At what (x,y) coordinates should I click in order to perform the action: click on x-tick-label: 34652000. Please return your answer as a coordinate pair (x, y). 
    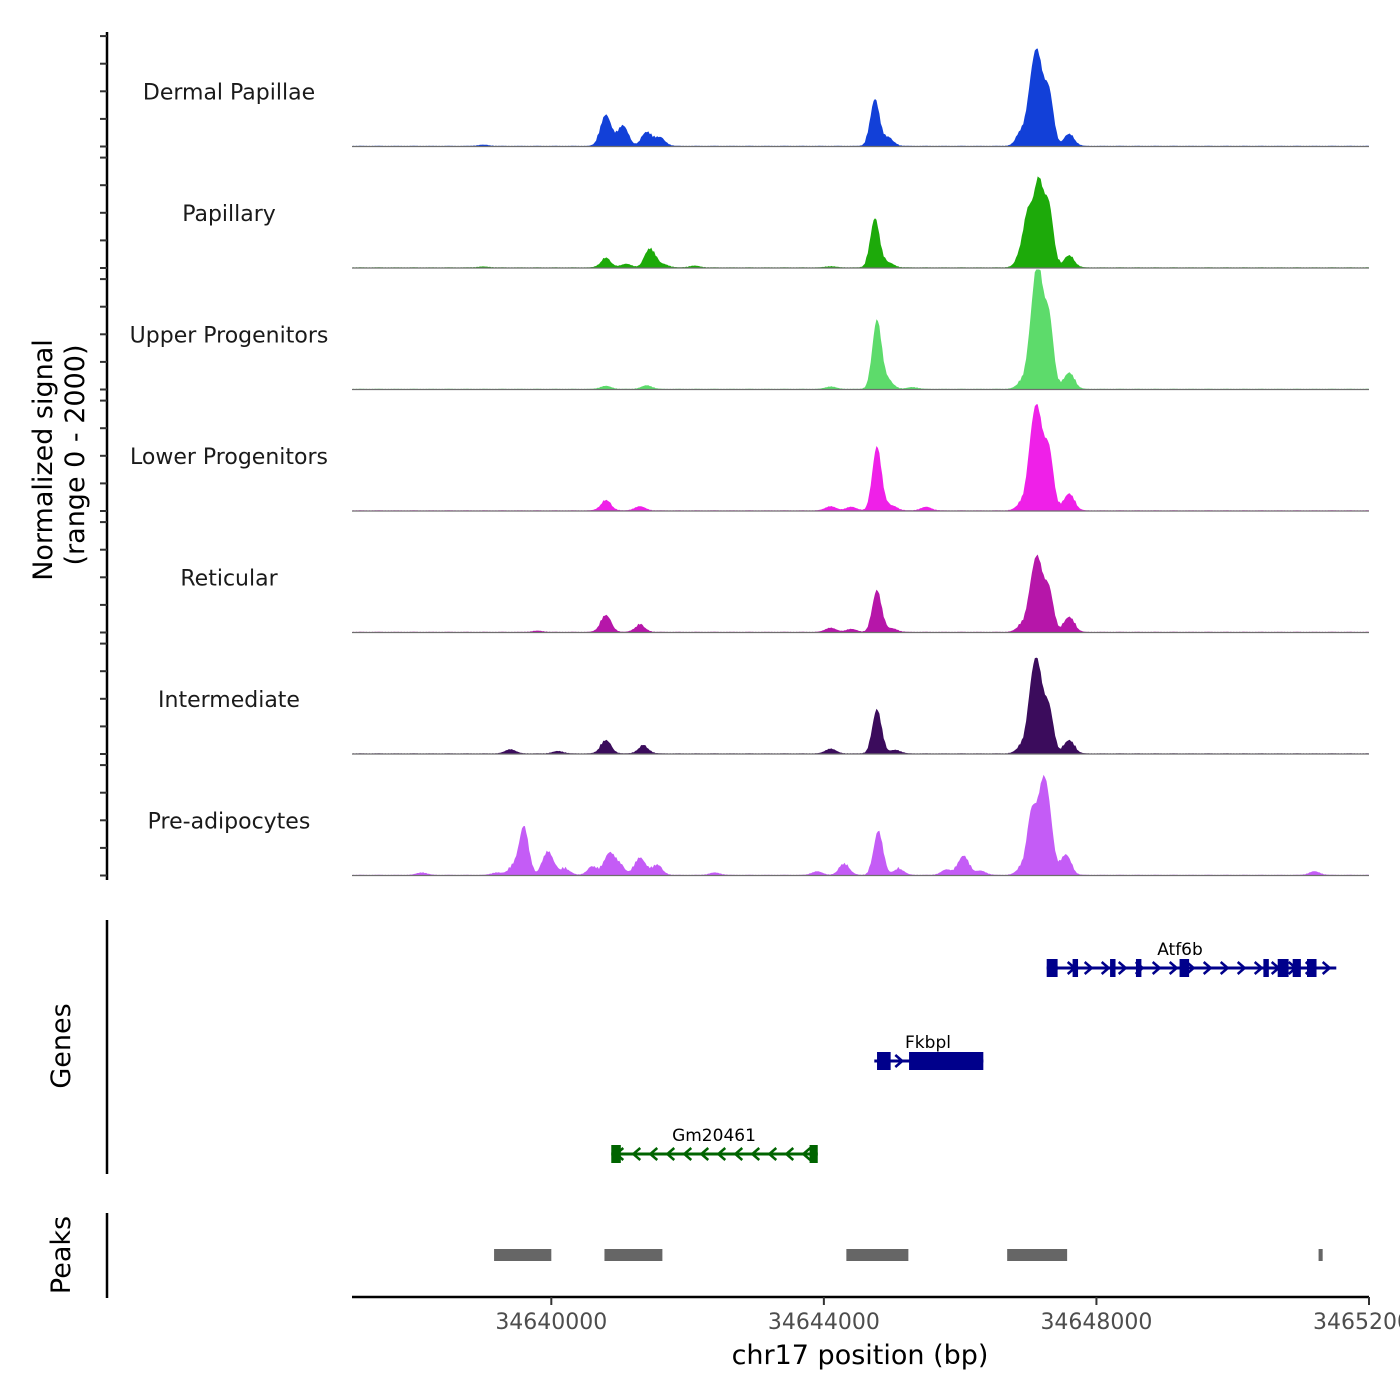
    Looking at the image, I should click on (1356, 1322).